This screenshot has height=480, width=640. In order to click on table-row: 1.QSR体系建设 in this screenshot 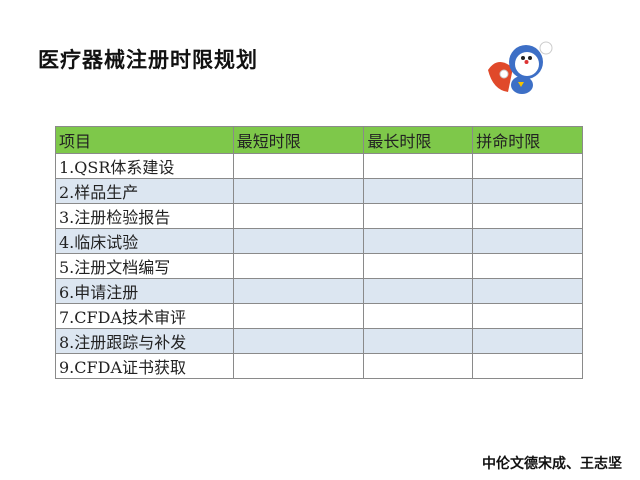, I will do `click(319, 166)`.